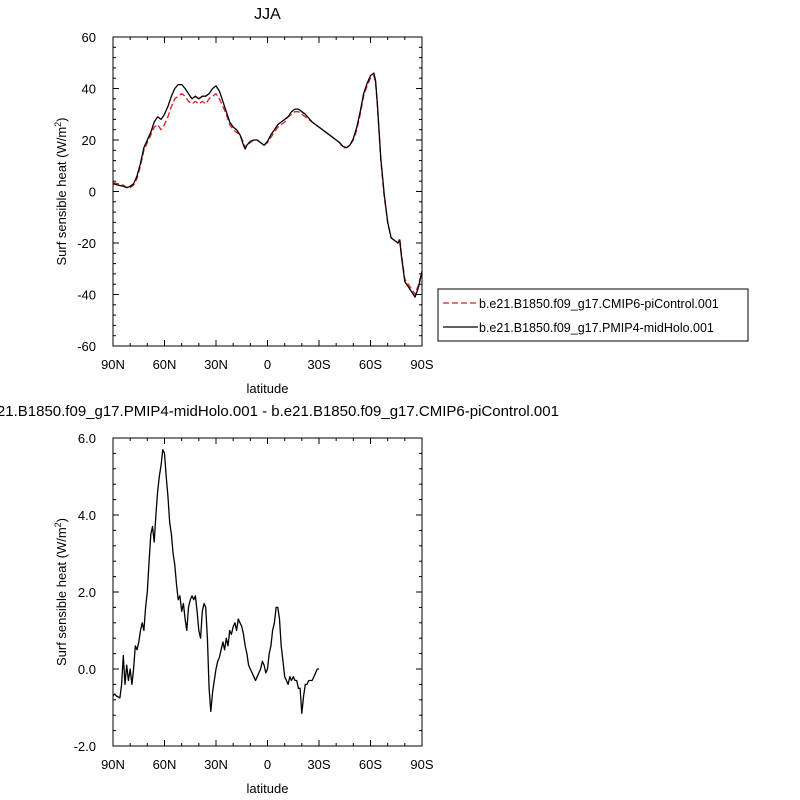  Describe the element at coordinates (599, 304) in the screenshot. I see `legend-label: b.e21.B1850.f09_g17.CMIP6-piControl.001` at that location.